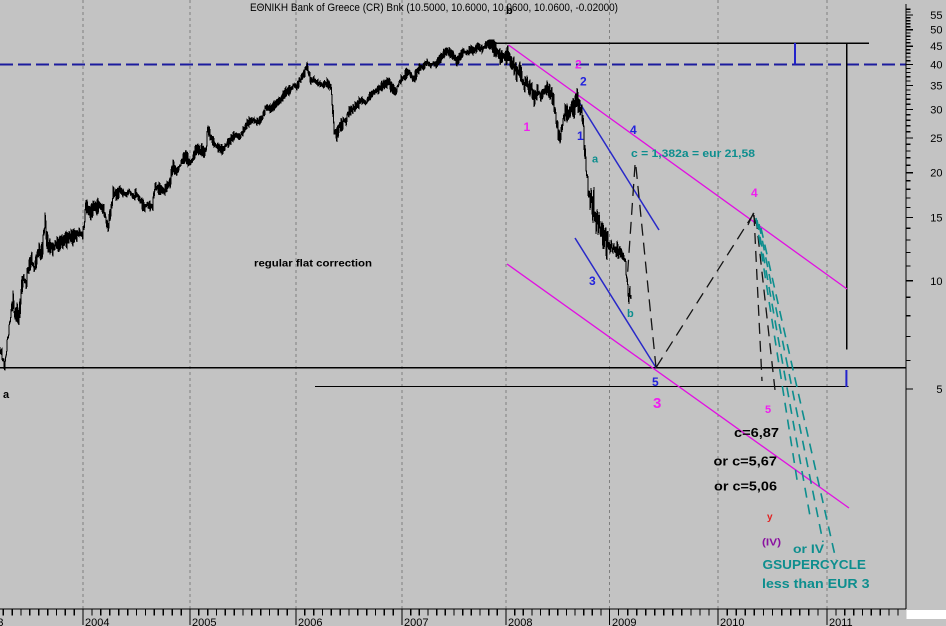 The image size is (946, 626). I want to click on svg-text: 2010, so click(732, 621).